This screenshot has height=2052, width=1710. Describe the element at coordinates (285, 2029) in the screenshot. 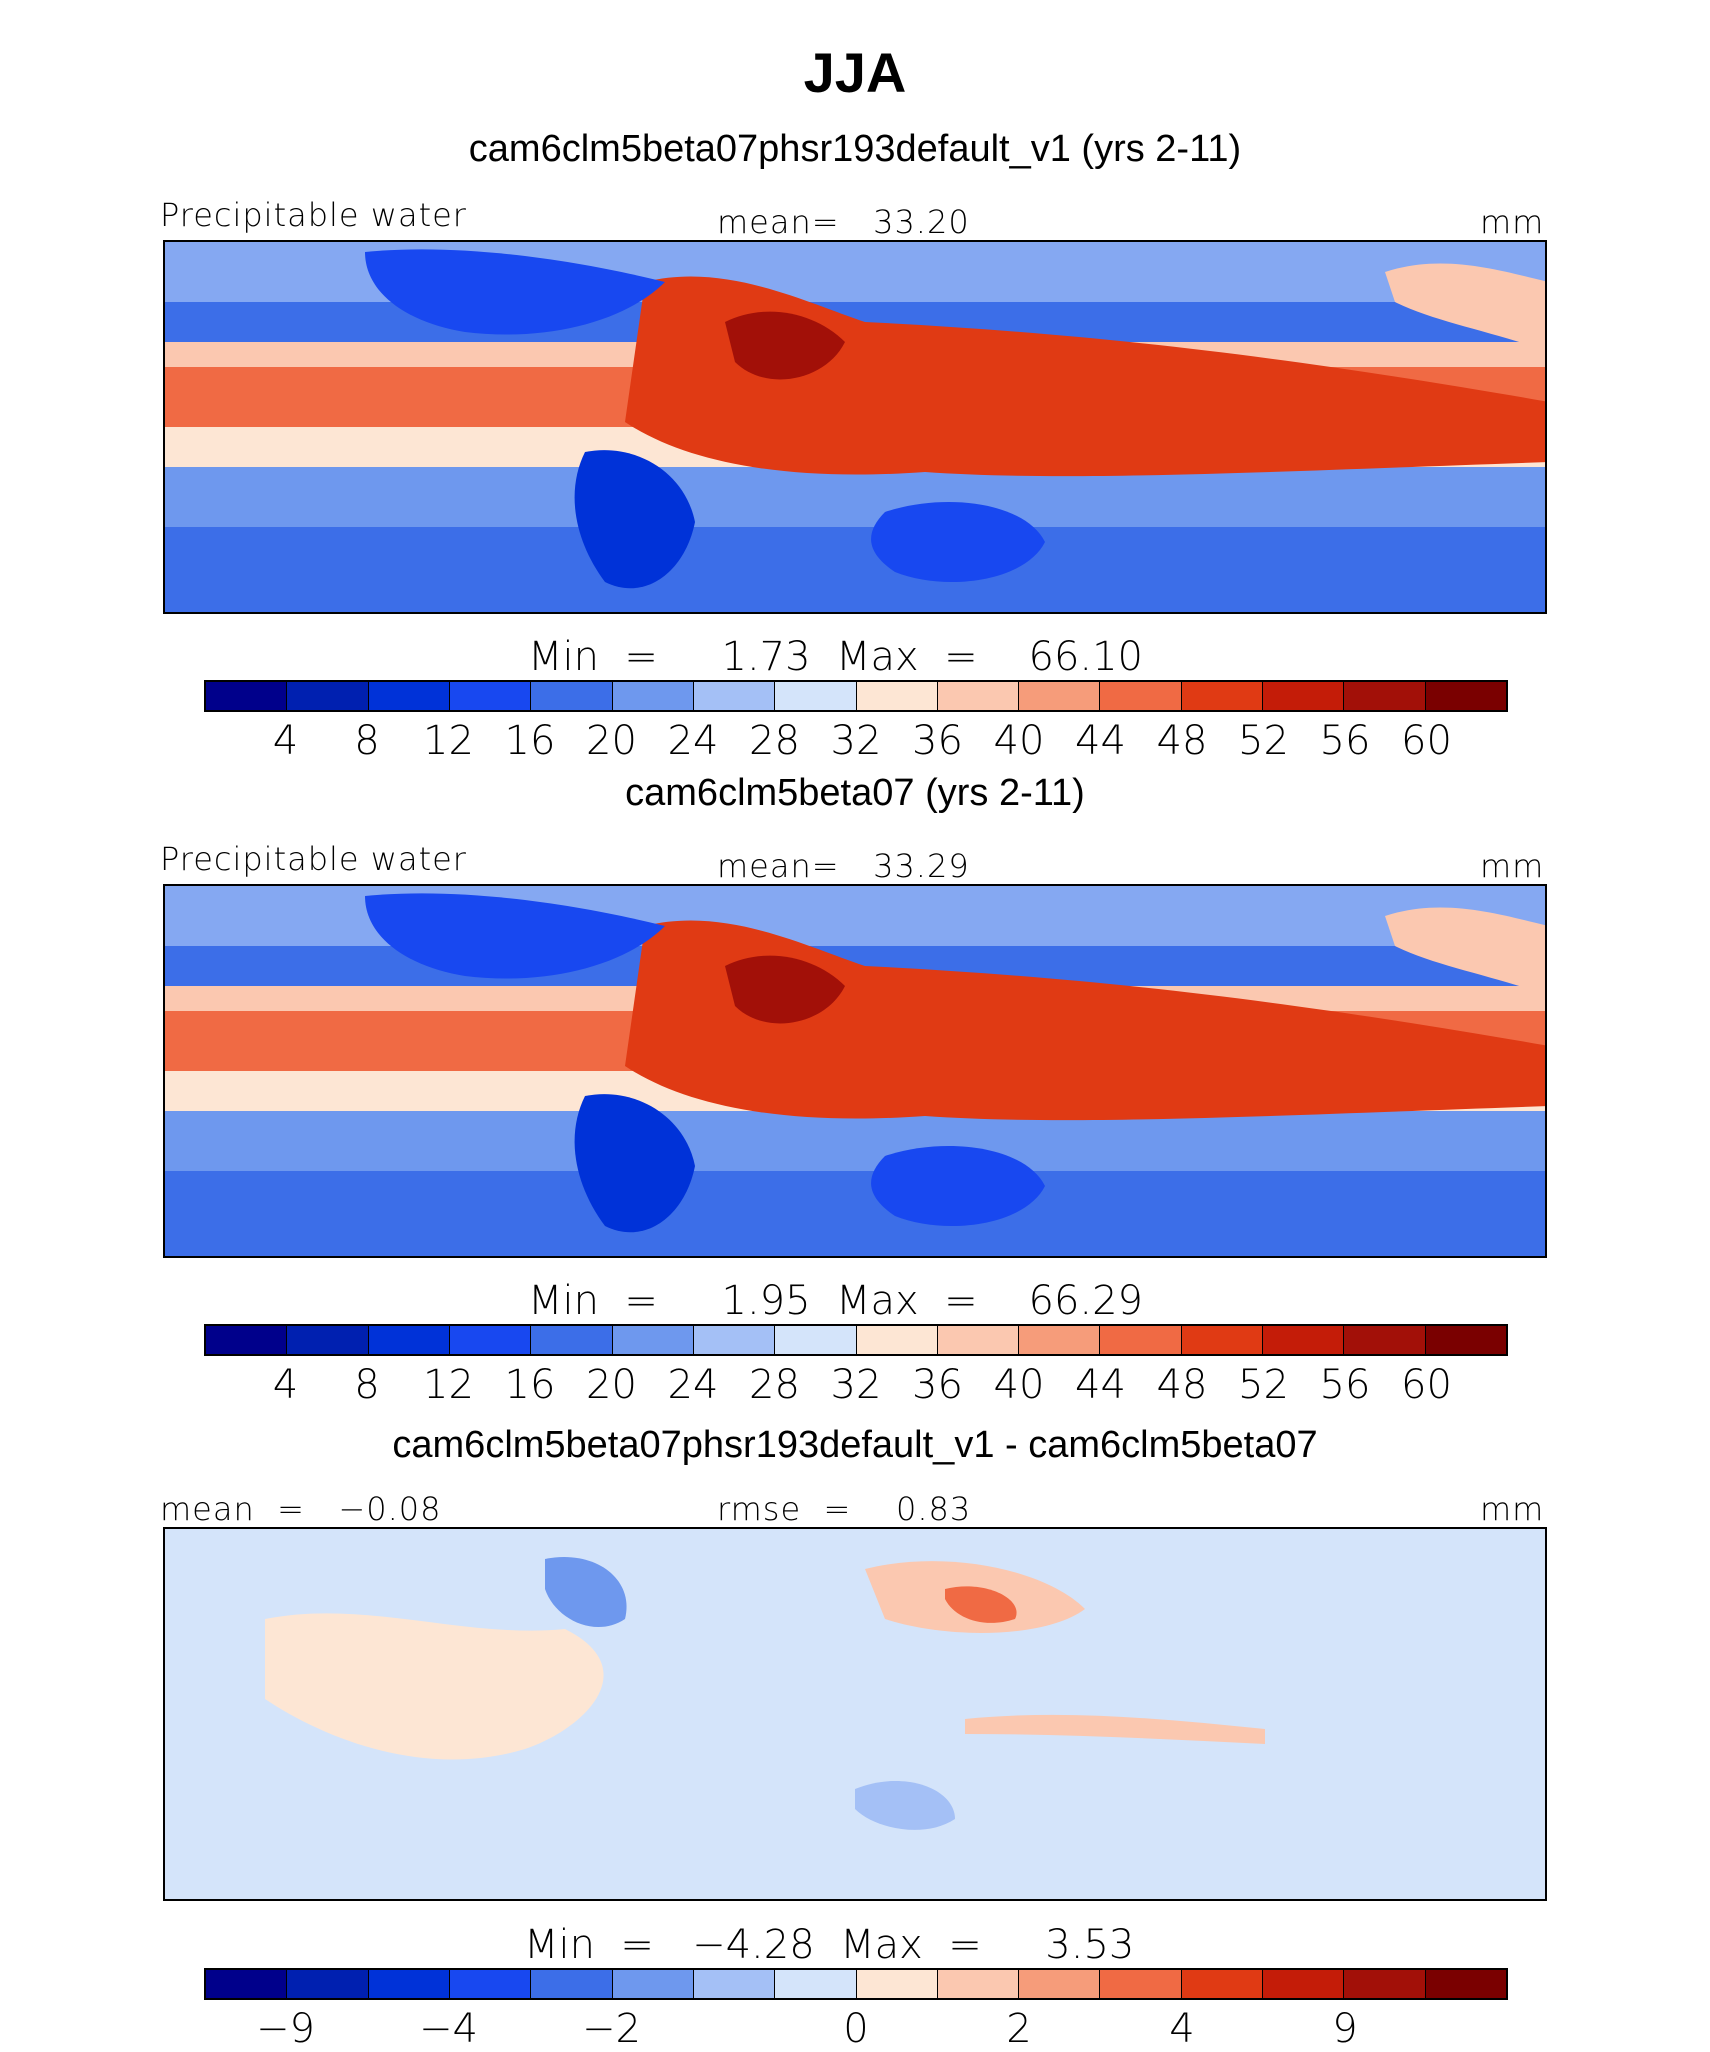

I see `colorbar-tick-label: −9` at that location.